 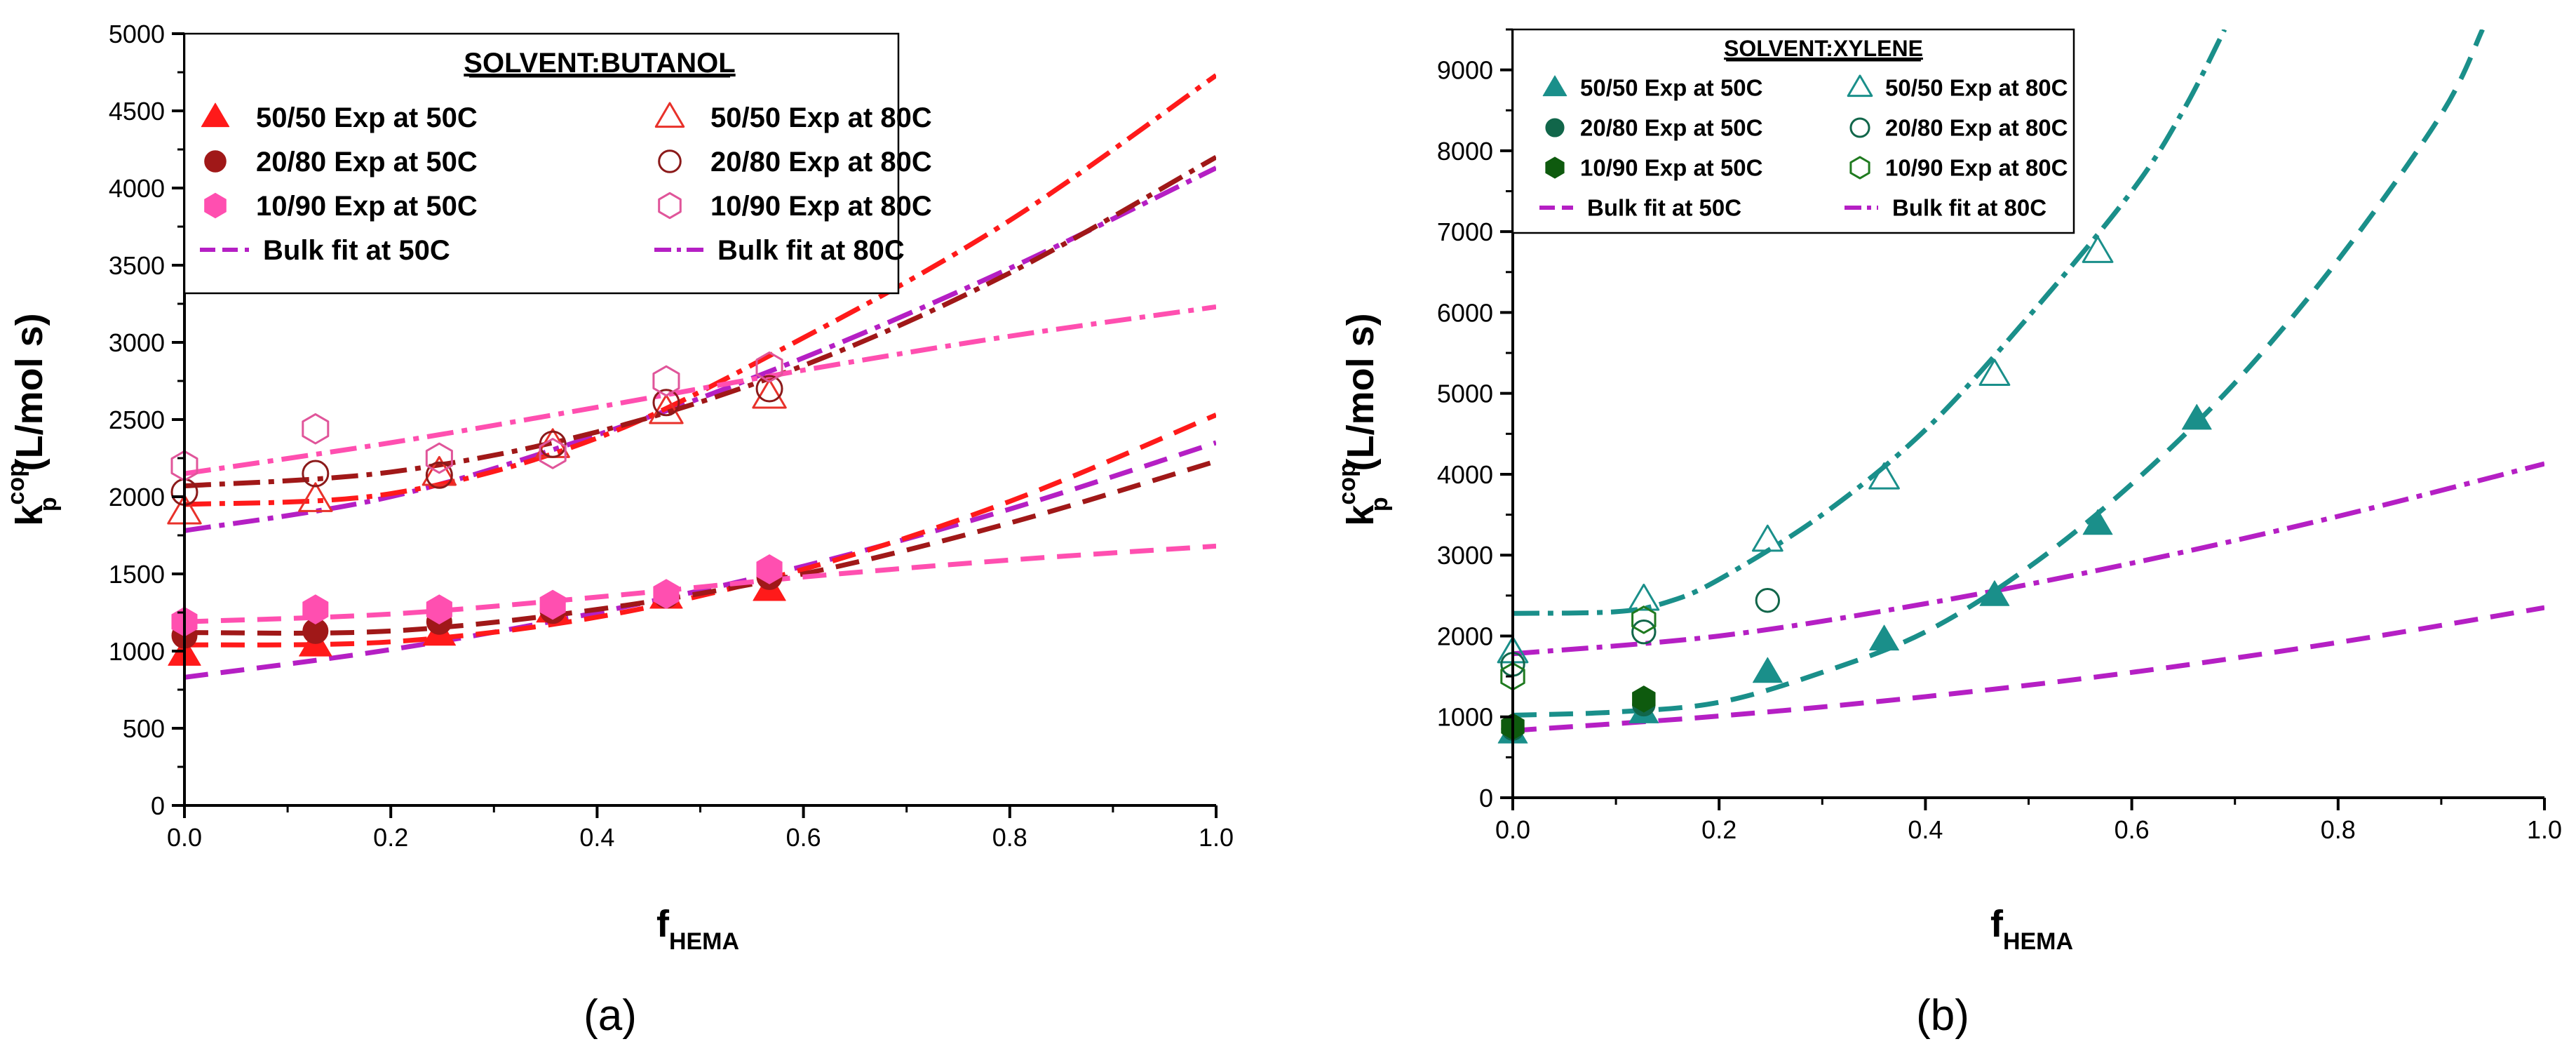 What do you see at coordinates (137, 265) in the screenshot?
I see `y-tick-label: 3500` at bounding box center [137, 265].